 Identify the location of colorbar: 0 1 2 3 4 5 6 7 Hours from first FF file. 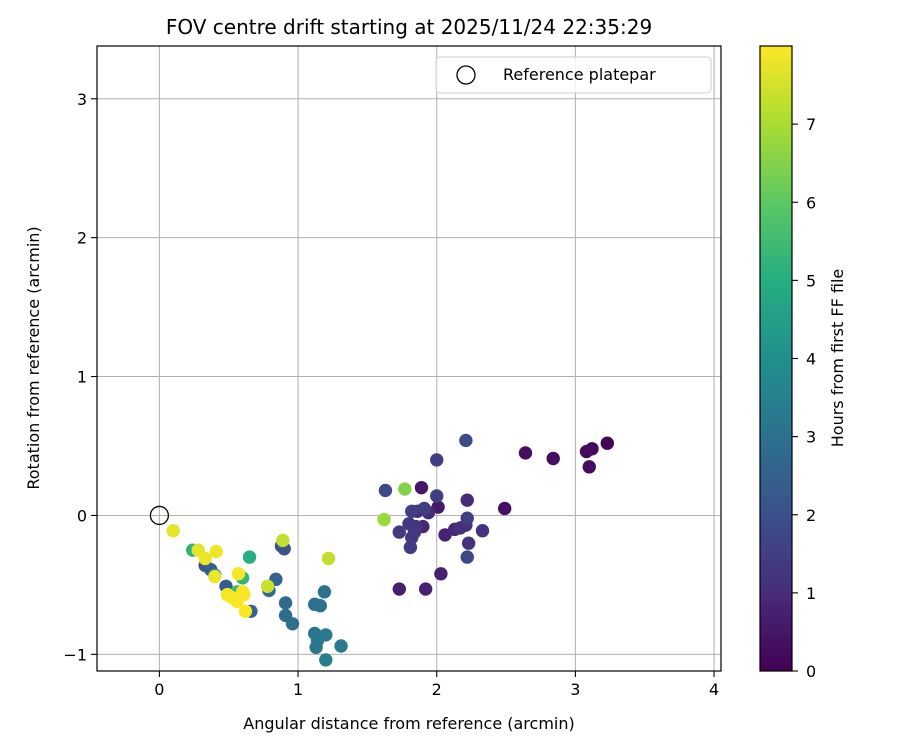
(803, 363).